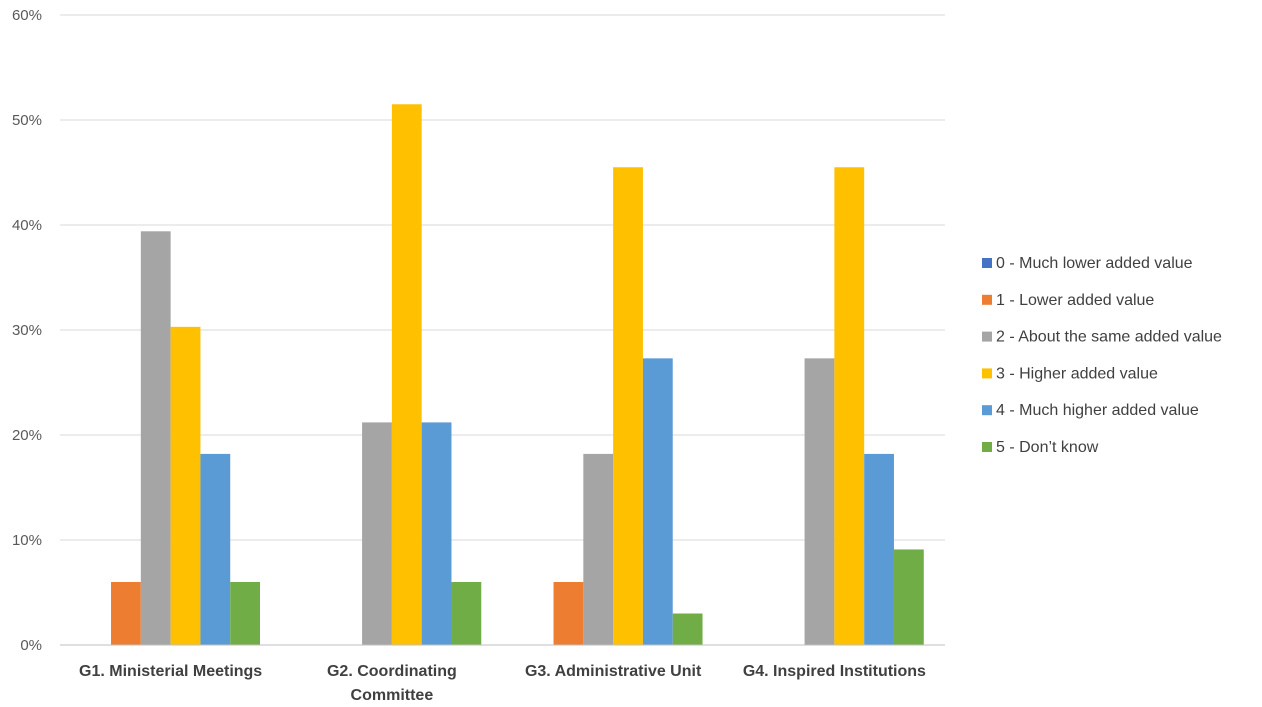 The image size is (1262, 707). Describe the element at coordinates (392, 671) in the screenshot. I see `category-label-line: G2. Coordinating` at that location.